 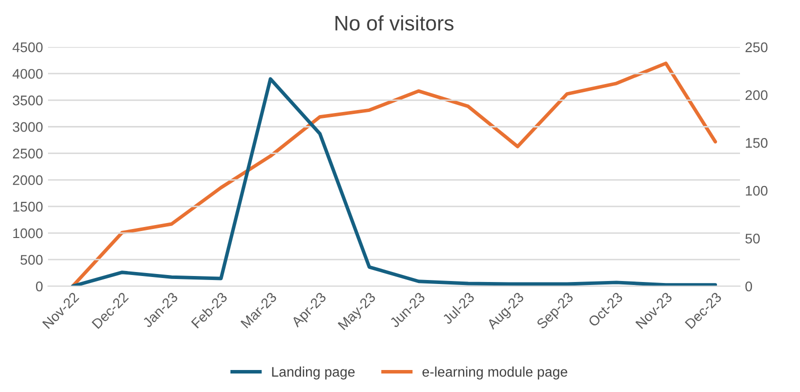 I want to click on y-tick-label: 3000, so click(x=27, y=127).